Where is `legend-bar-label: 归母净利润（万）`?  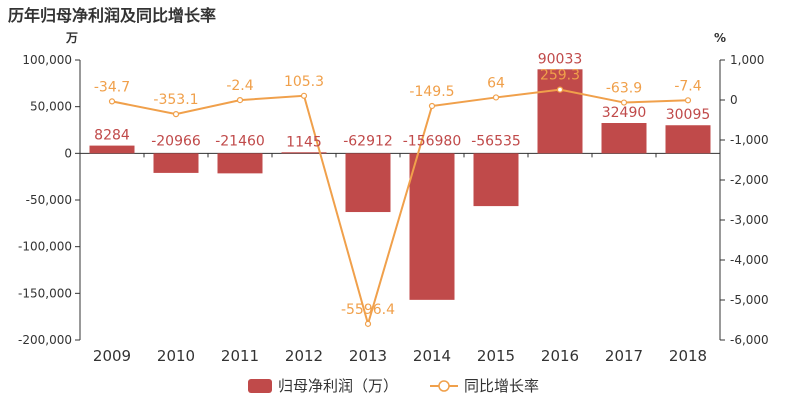 legend-bar-label: 归母净利润（万） is located at coordinates (338, 386).